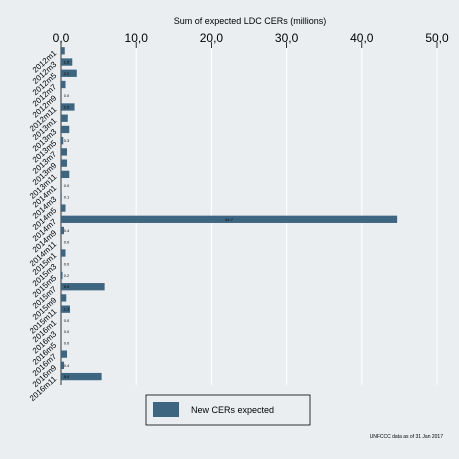  I want to click on legend-swatch, so click(166, 409).